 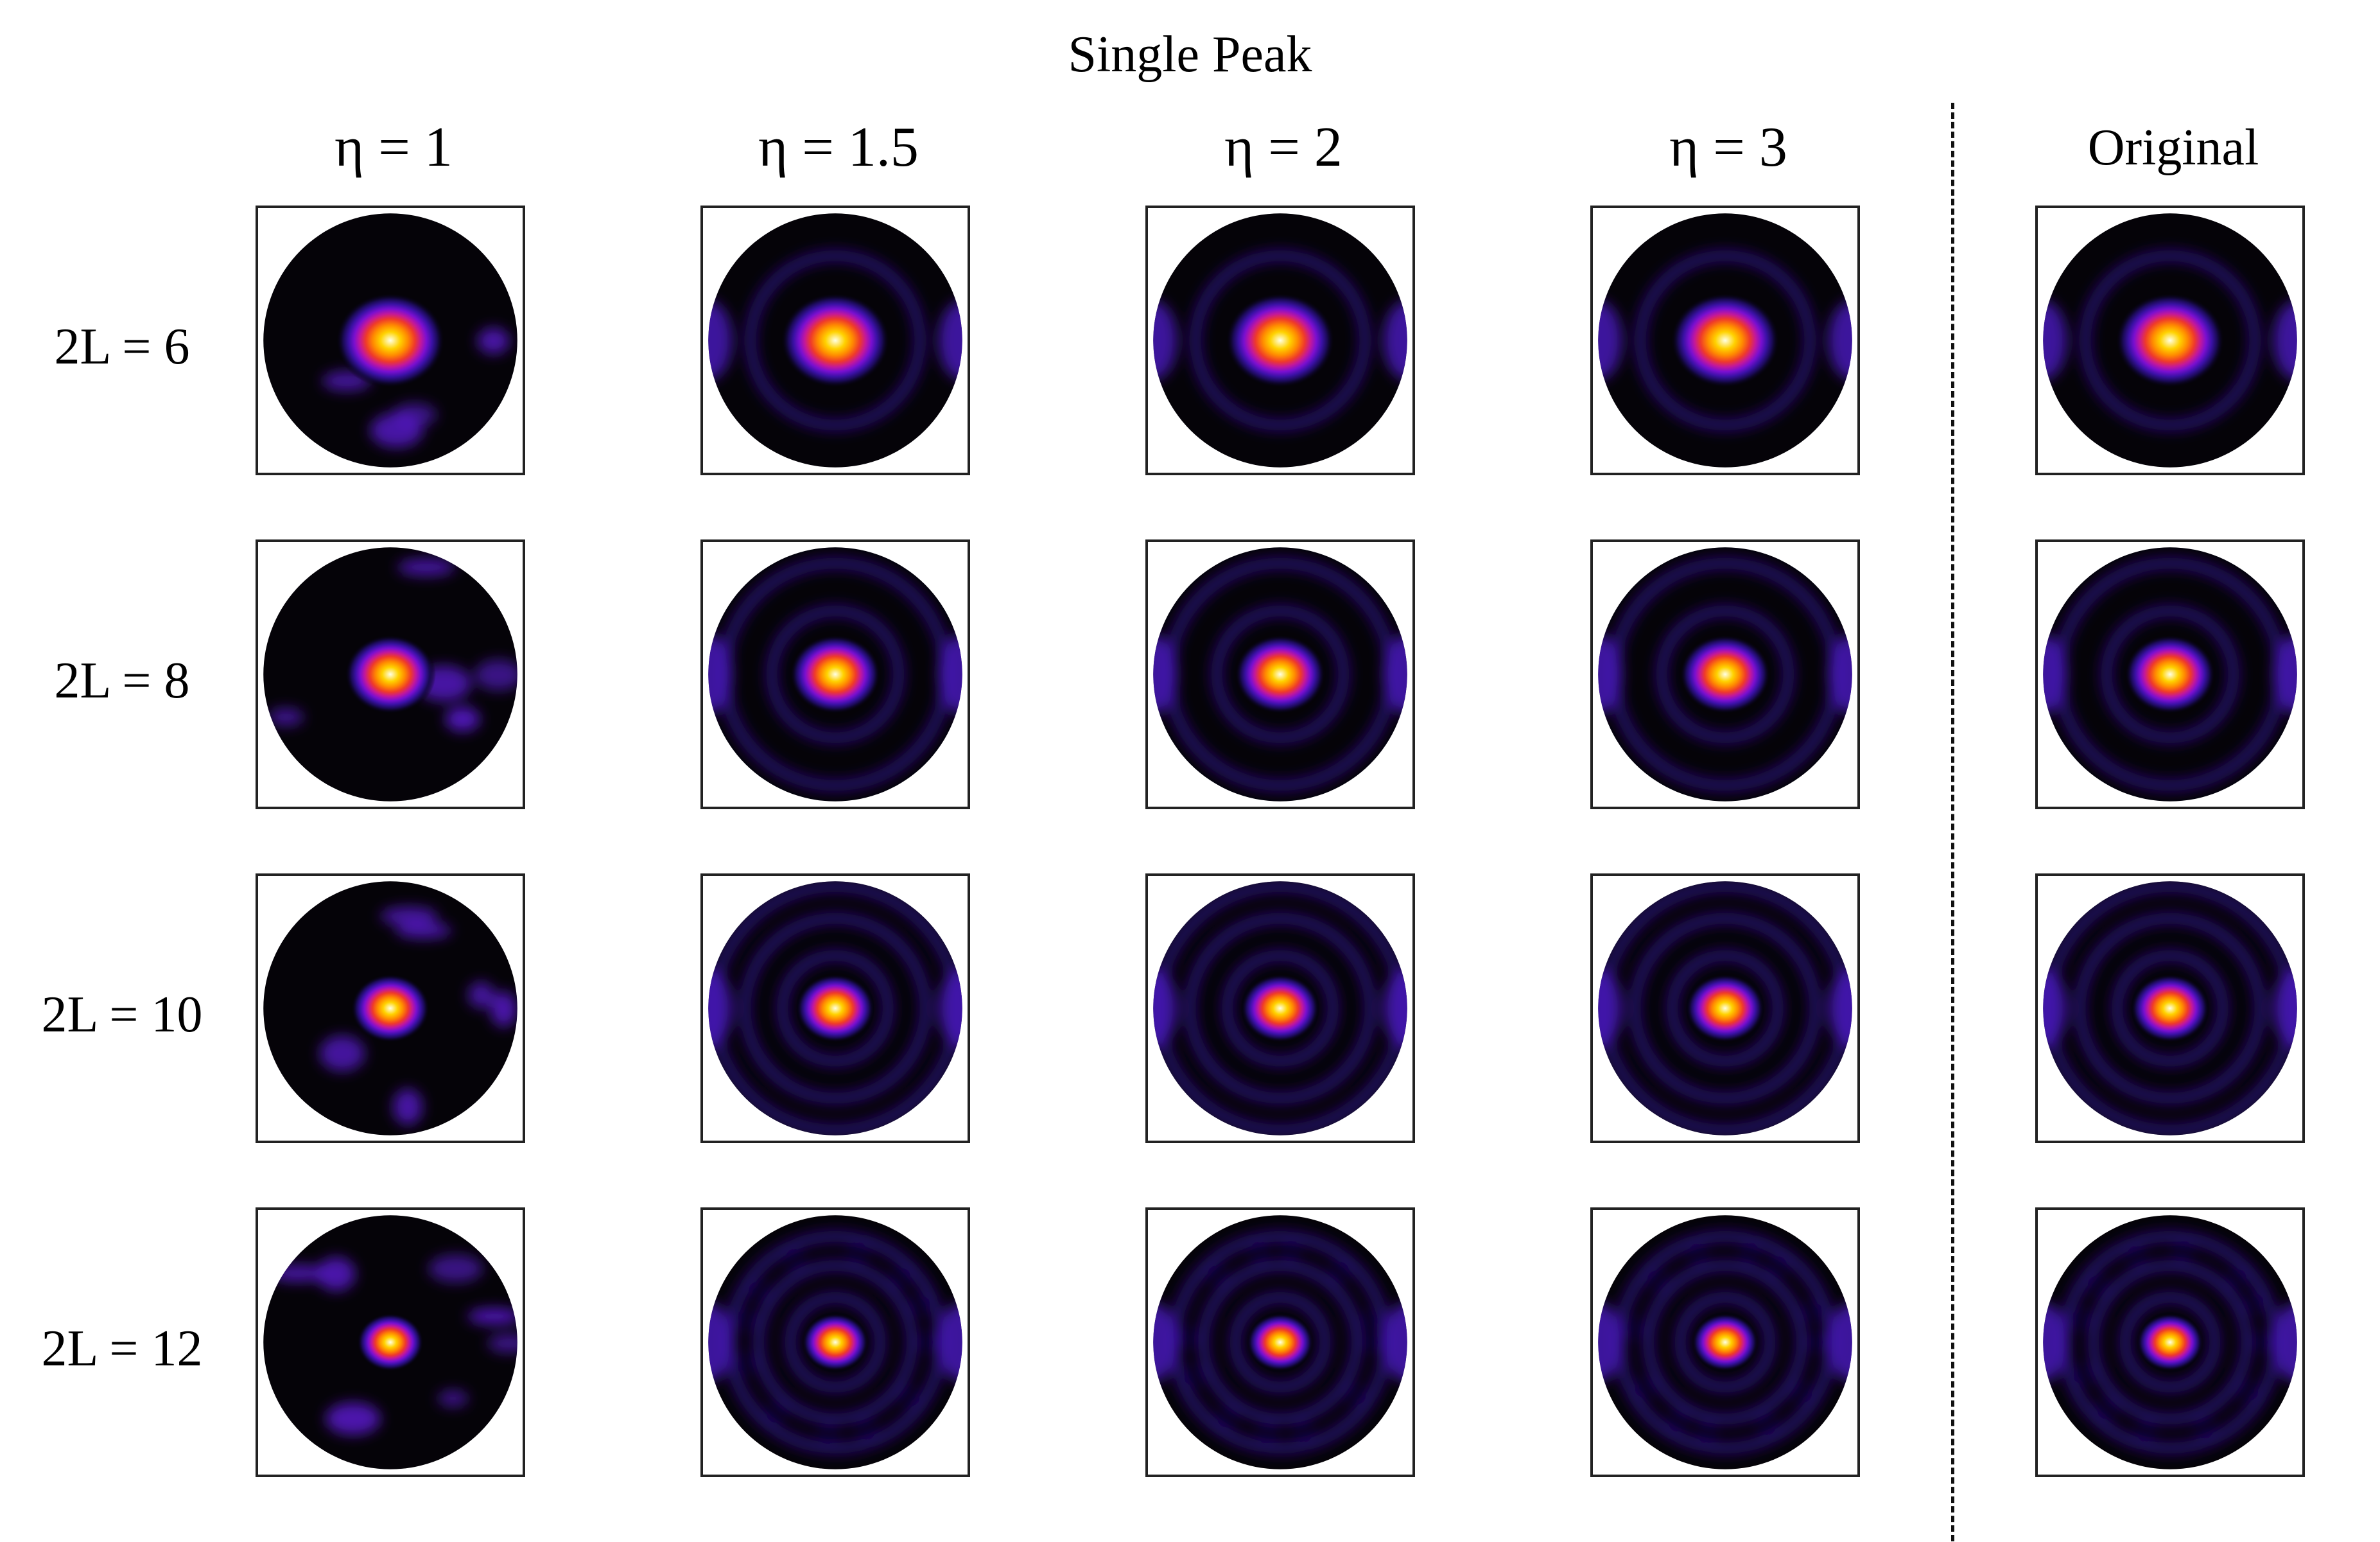 What do you see at coordinates (1283, 147) in the screenshot?
I see `column-header-eta-2: η = 2` at bounding box center [1283, 147].